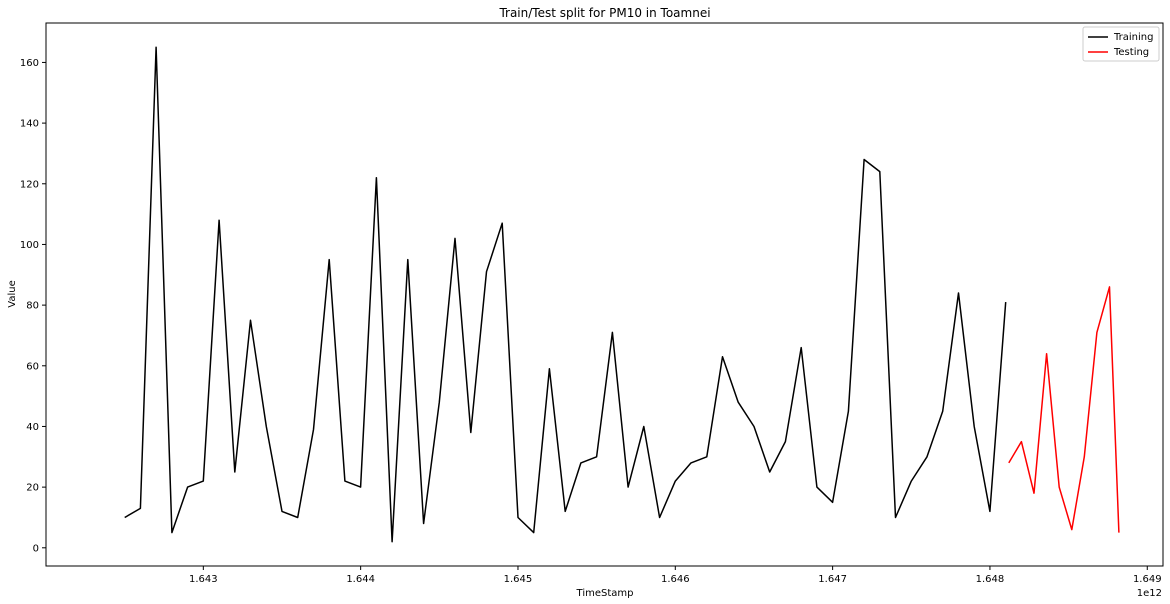 The height and width of the screenshot is (604, 1170). What do you see at coordinates (604, 13) in the screenshot?
I see `chart-title: Train/Test split for PM10 in Toamnei` at bounding box center [604, 13].